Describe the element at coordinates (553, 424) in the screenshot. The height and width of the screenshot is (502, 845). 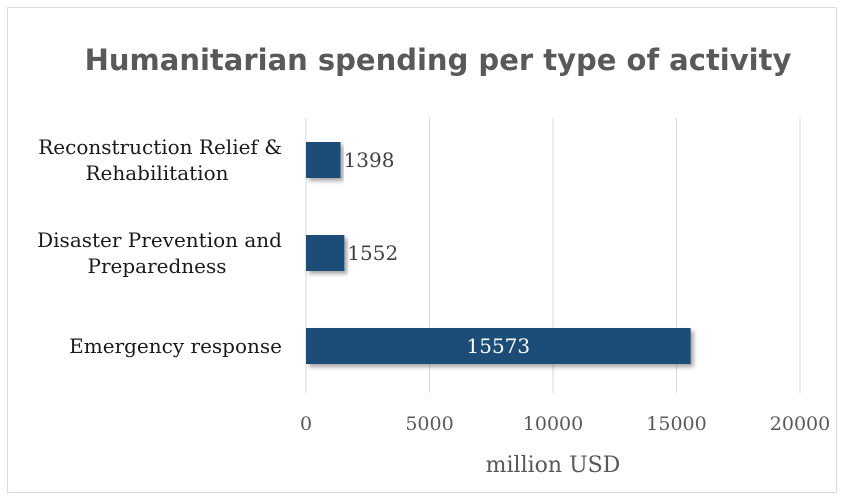
I see `x-tick-label: 10000` at that location.